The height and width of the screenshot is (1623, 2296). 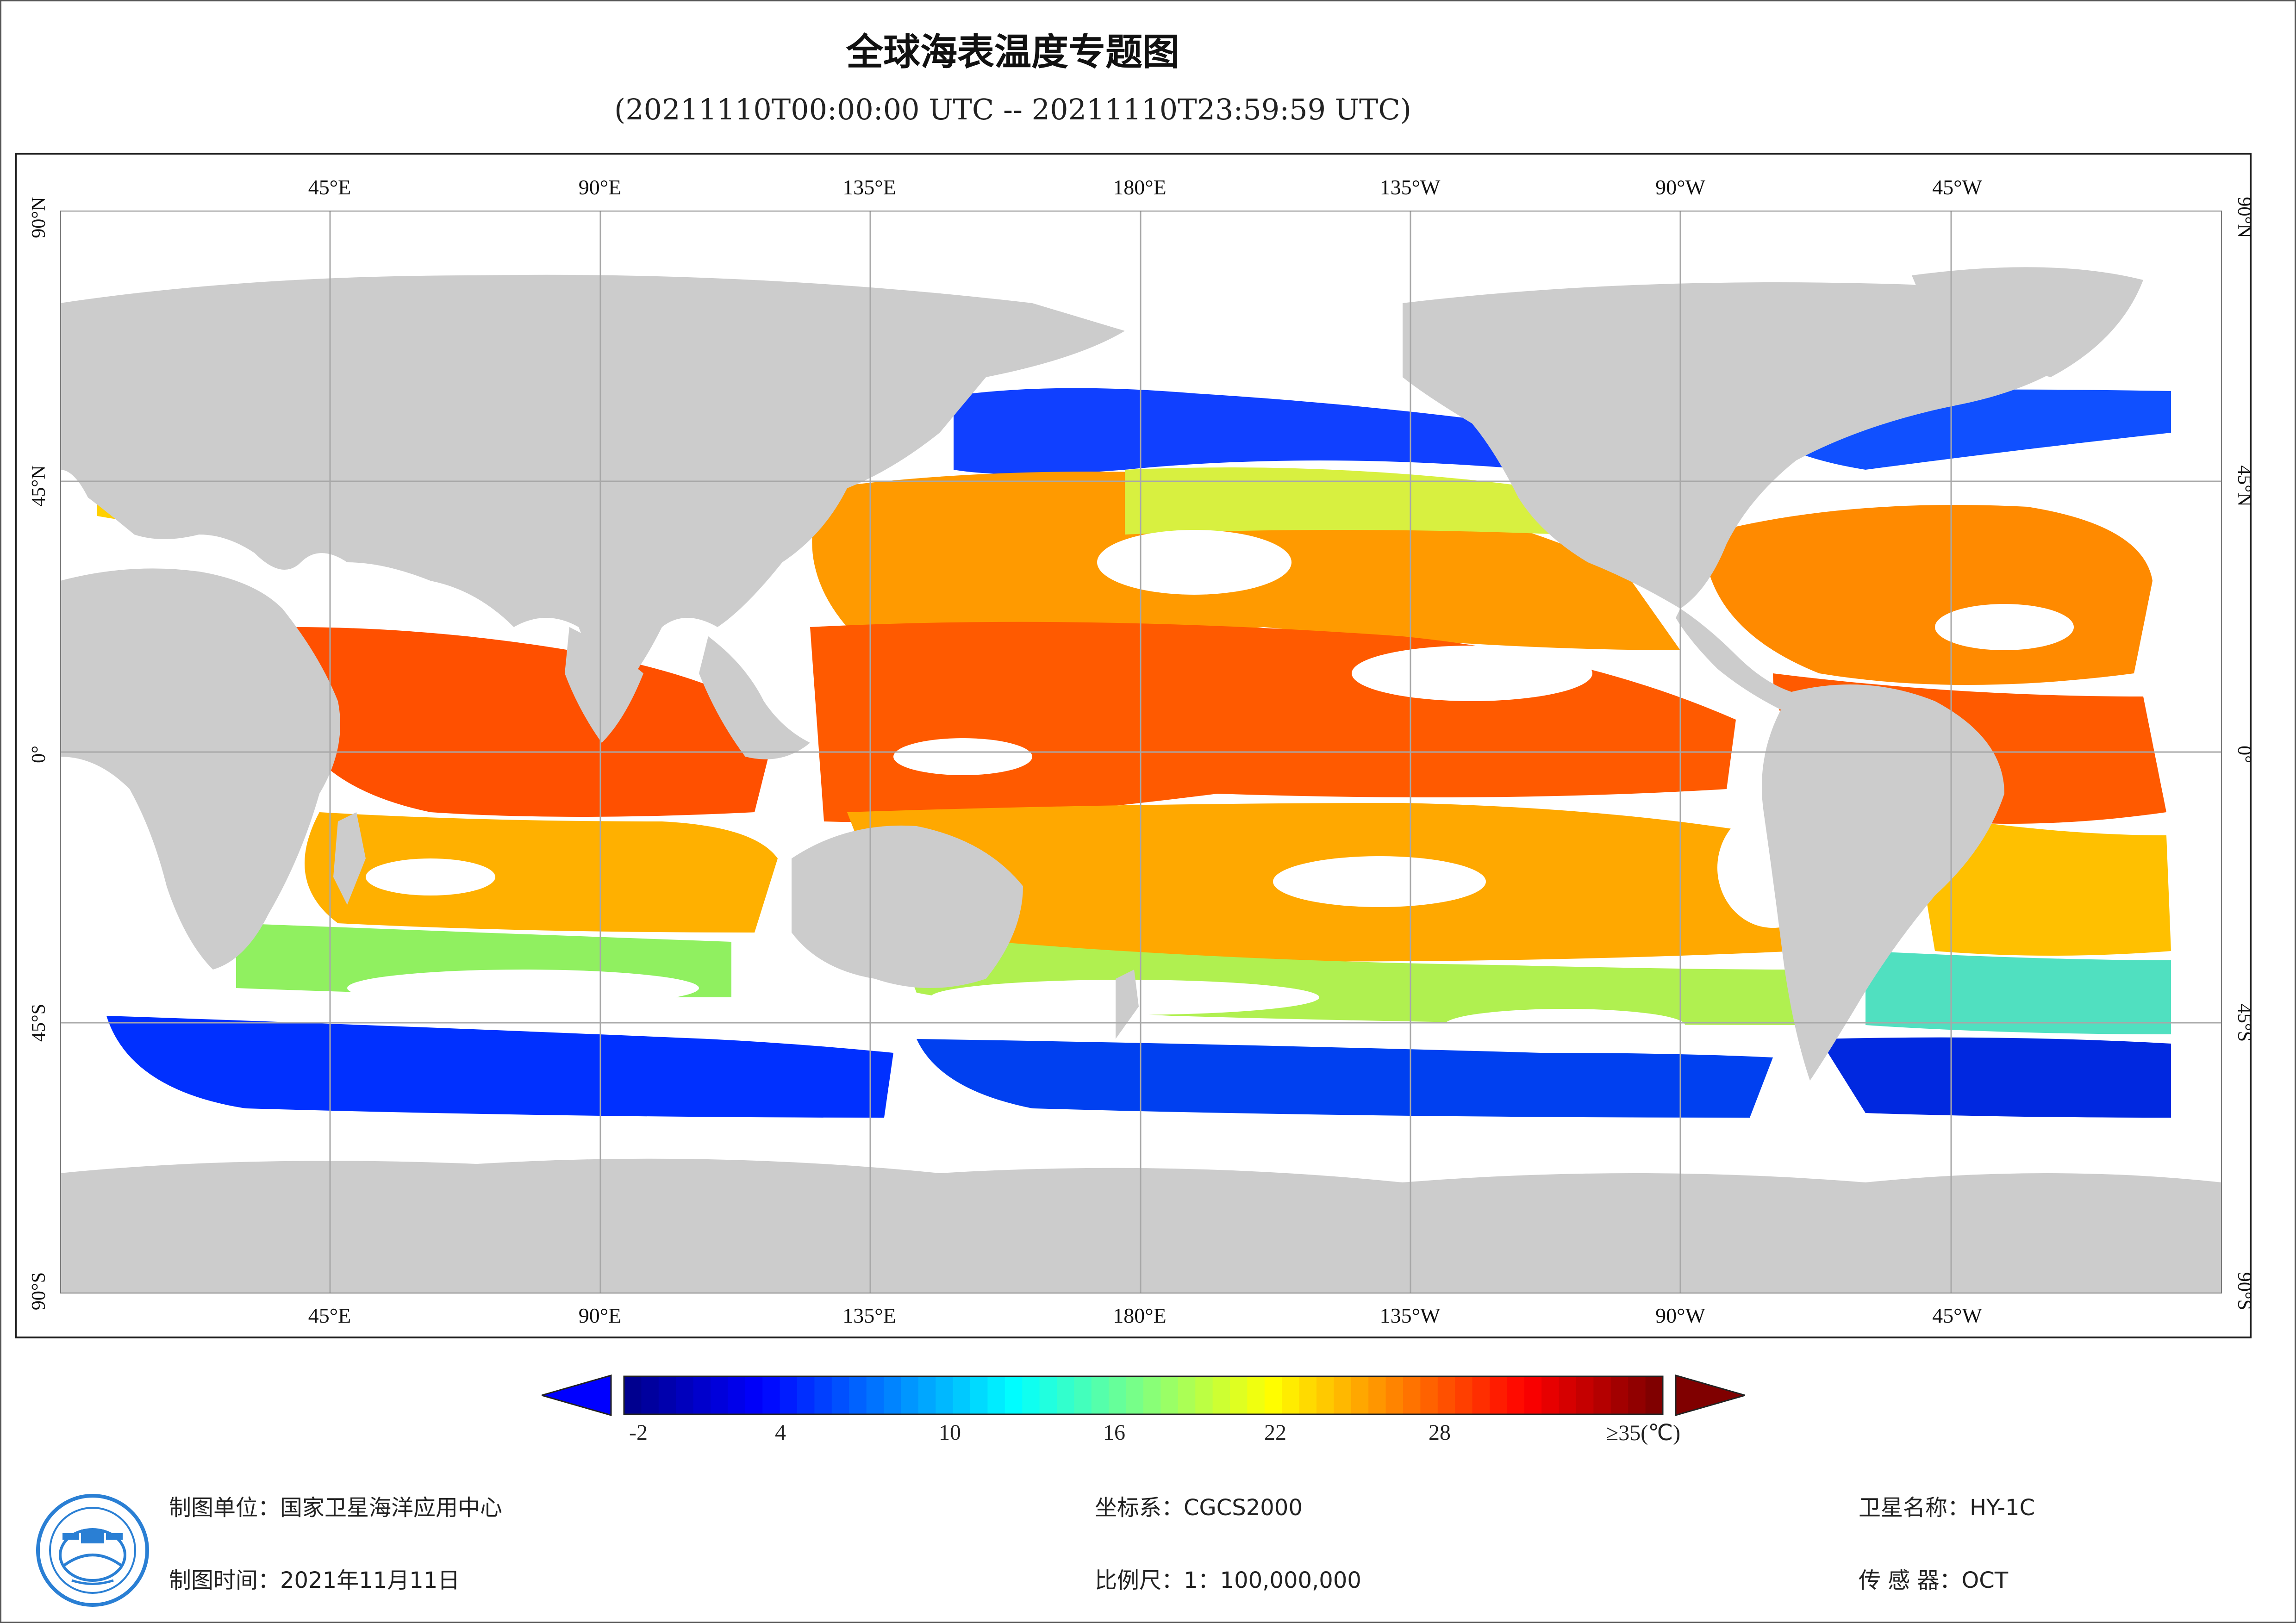 What do you see at coordinates (1228, 1580) in the screenshot?
I see `scale-label: 比例尺：1：100,000,000` at bounding box center [1228, 1580].